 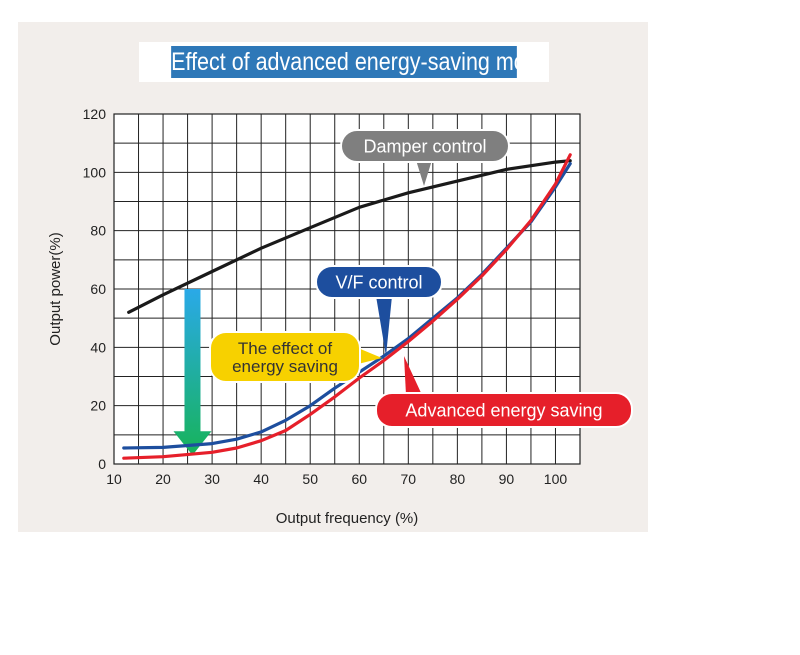 I want to click on callout-advanced-energy-saving-text: Advanced energy saving, so click(x=503, y=410).